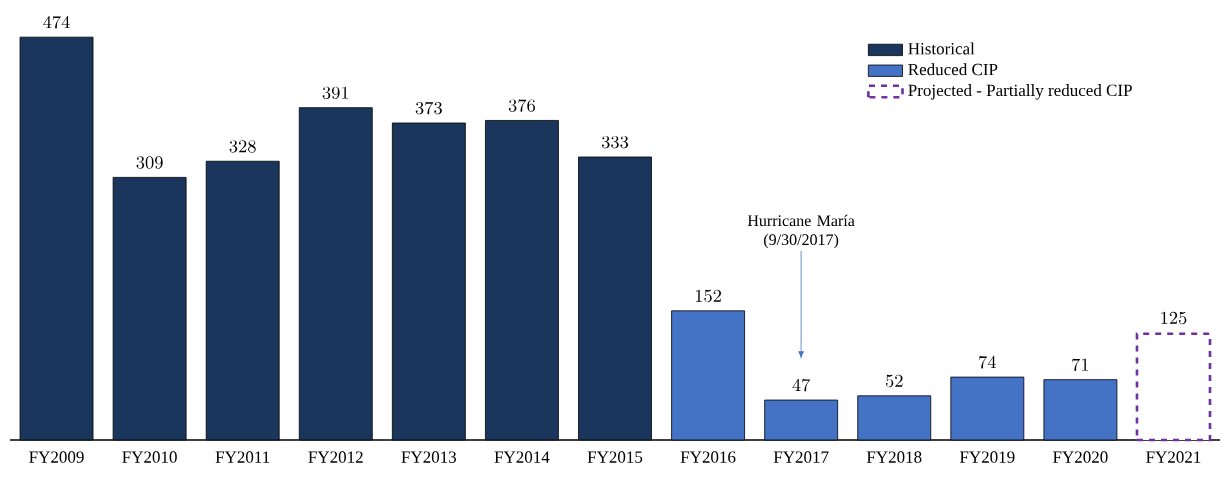 This screenshot has height=481, width=1229. Describe the element at coordinates (149, 162) in the screenshot. I see `data-label: 309` at that location.